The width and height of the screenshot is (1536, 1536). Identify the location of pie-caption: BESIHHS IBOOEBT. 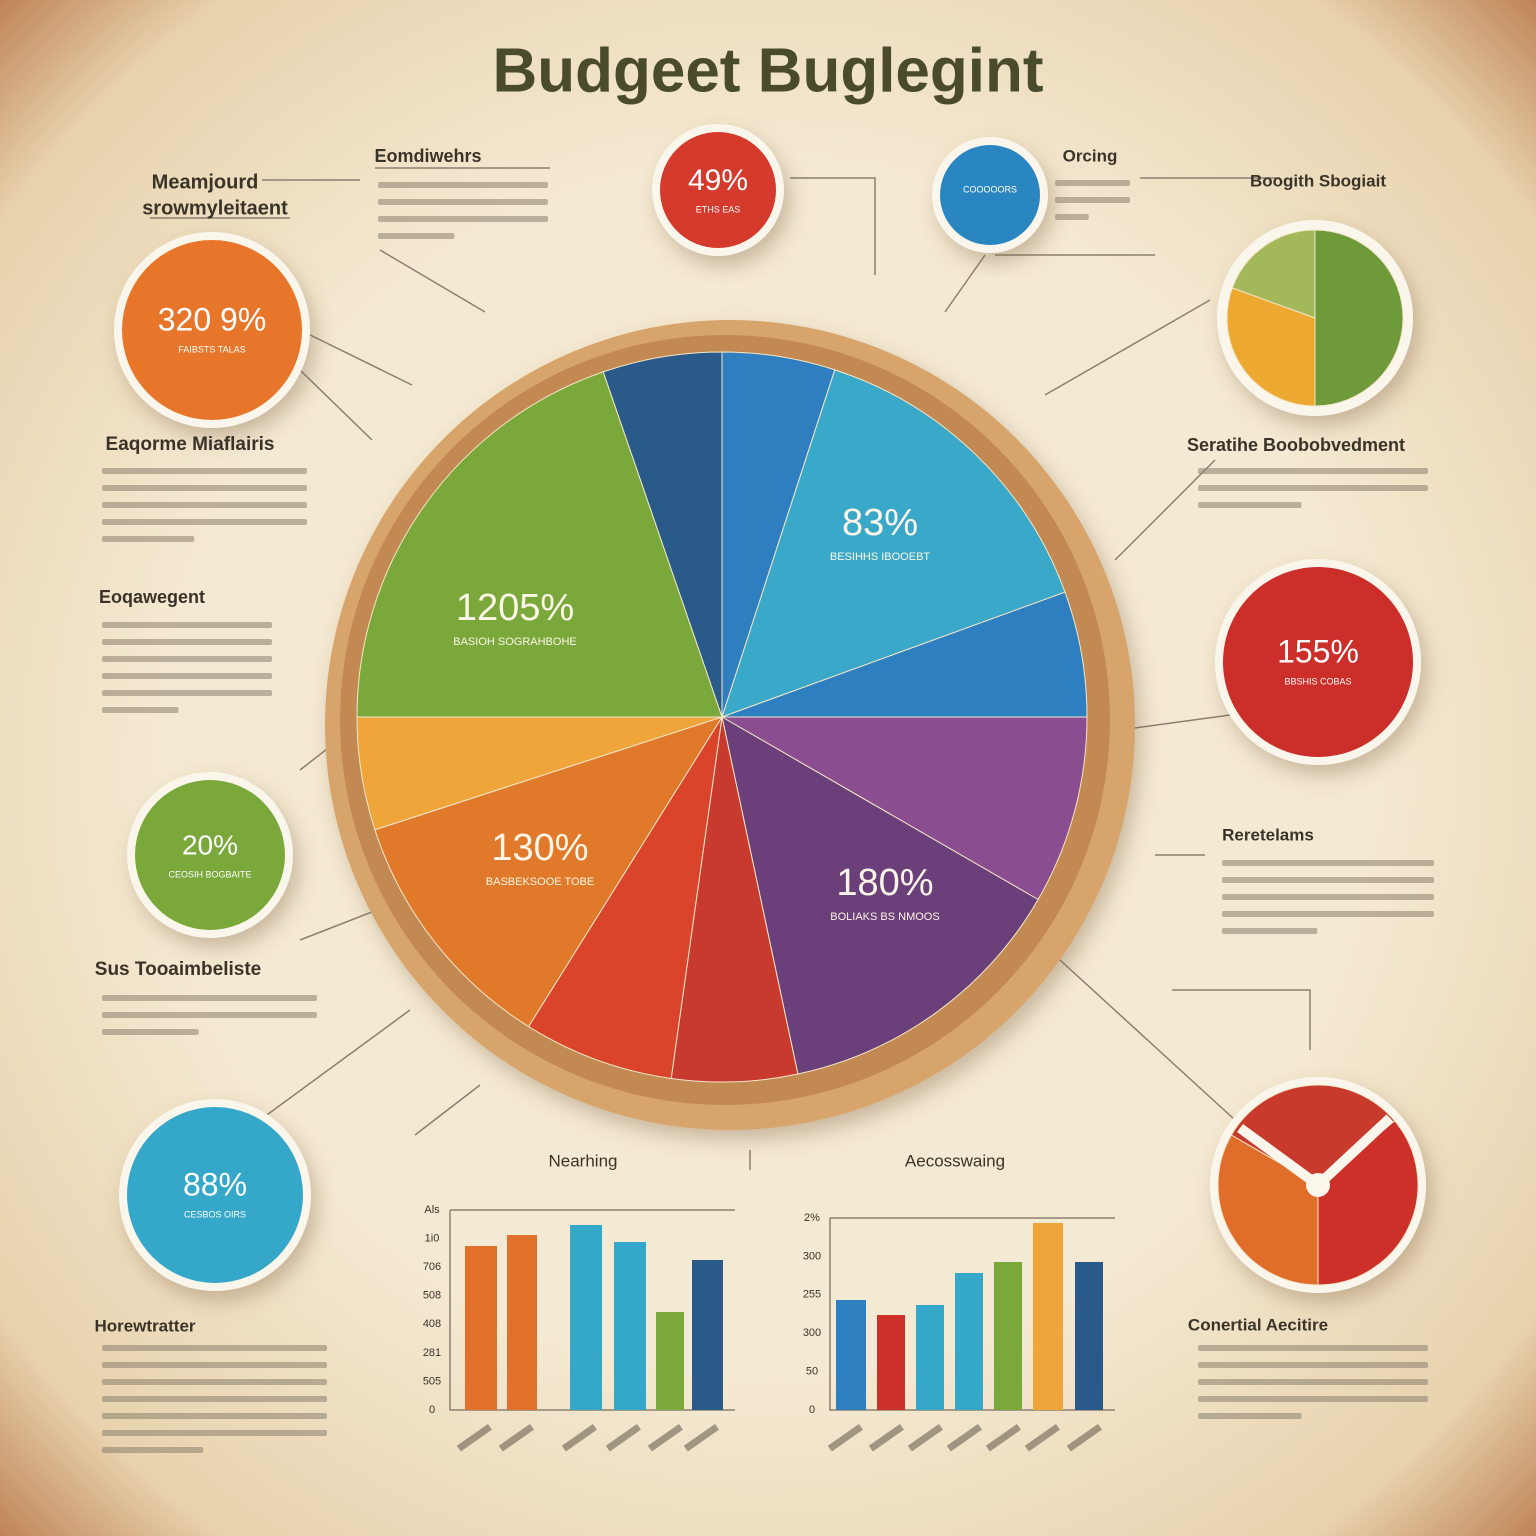
(880, 557).